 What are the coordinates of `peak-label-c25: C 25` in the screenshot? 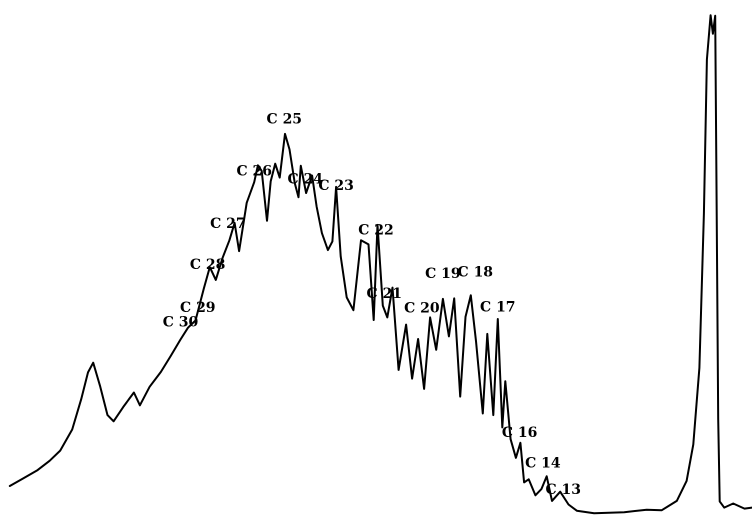 It's located at (285, 120).